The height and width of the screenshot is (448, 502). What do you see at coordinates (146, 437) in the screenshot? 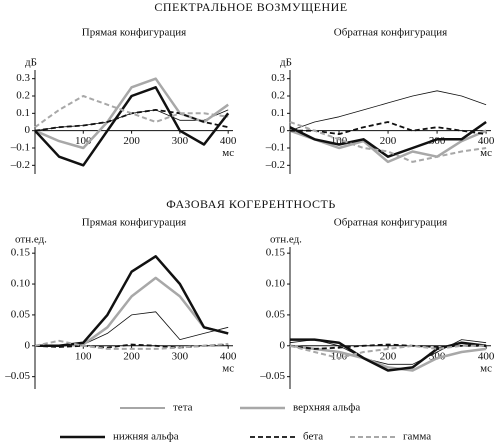
I see `legend-label: нижняя альфа` at bounding box center [146, 437].